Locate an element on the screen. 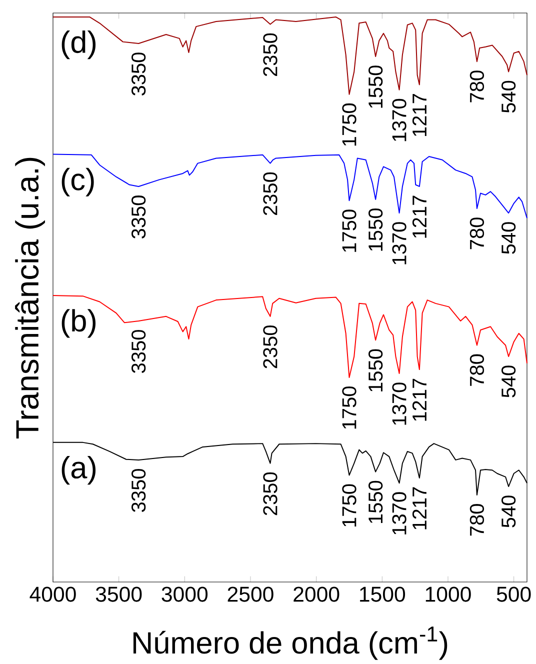 Image resolution: width=536 pixels, height=664 pixels. x-tick-label: 4000 is located at coordinates (53, 594).